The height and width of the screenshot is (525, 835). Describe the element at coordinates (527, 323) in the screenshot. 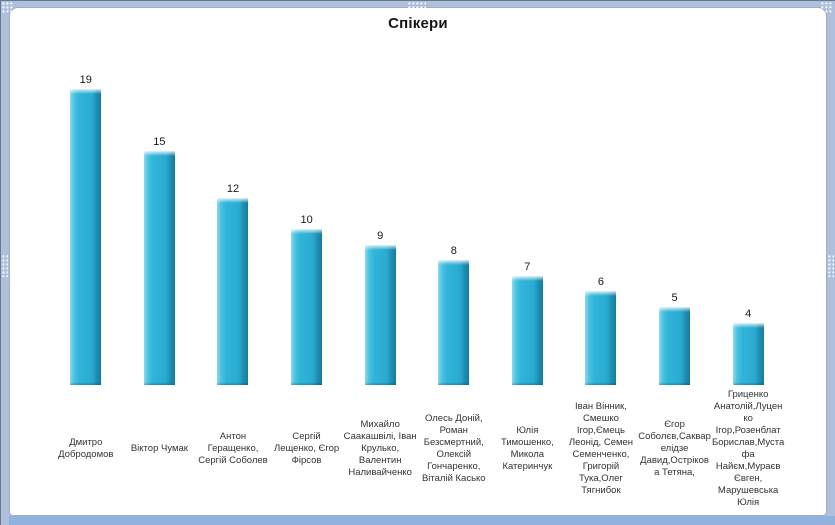

I see `bar: 7` at that location.